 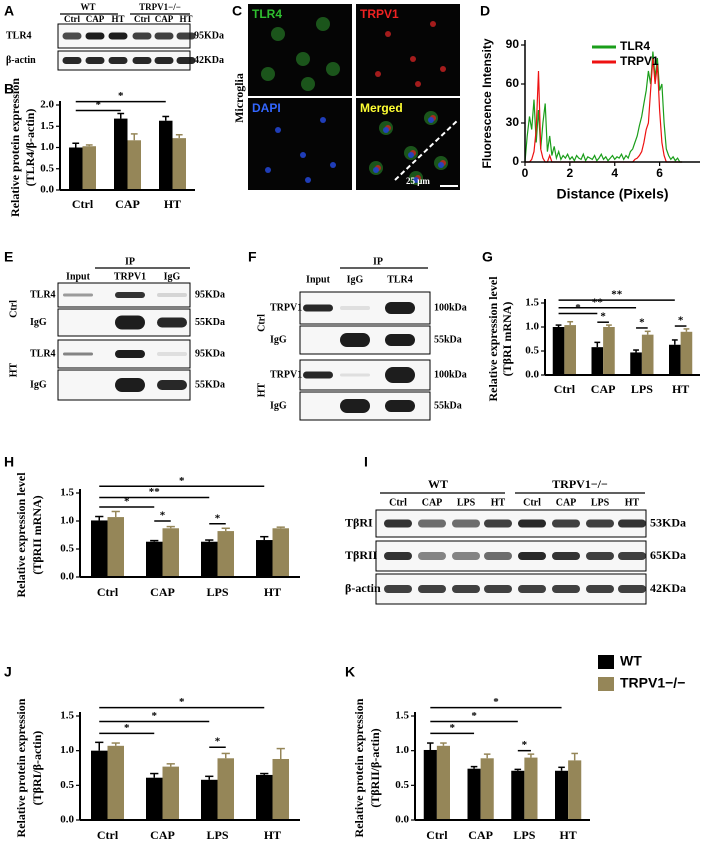 What do you see at coordinates (612, 194) in the screenshot?
I see `x-axis-label: Distance (Pixels)` at bounding box center [612, 194].